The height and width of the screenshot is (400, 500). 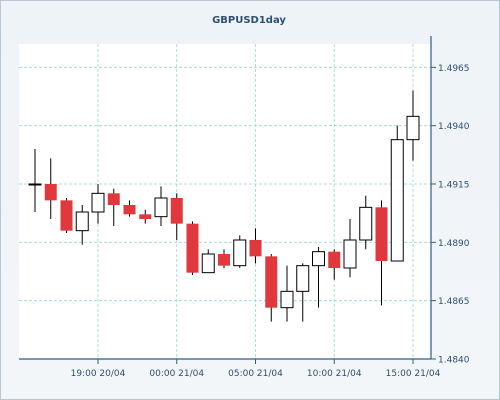 What do you see at coordinates (334, 374) in the screenshot?
I see `x-tick-label: 10:00 21/04` at bounding box center [334, 374].